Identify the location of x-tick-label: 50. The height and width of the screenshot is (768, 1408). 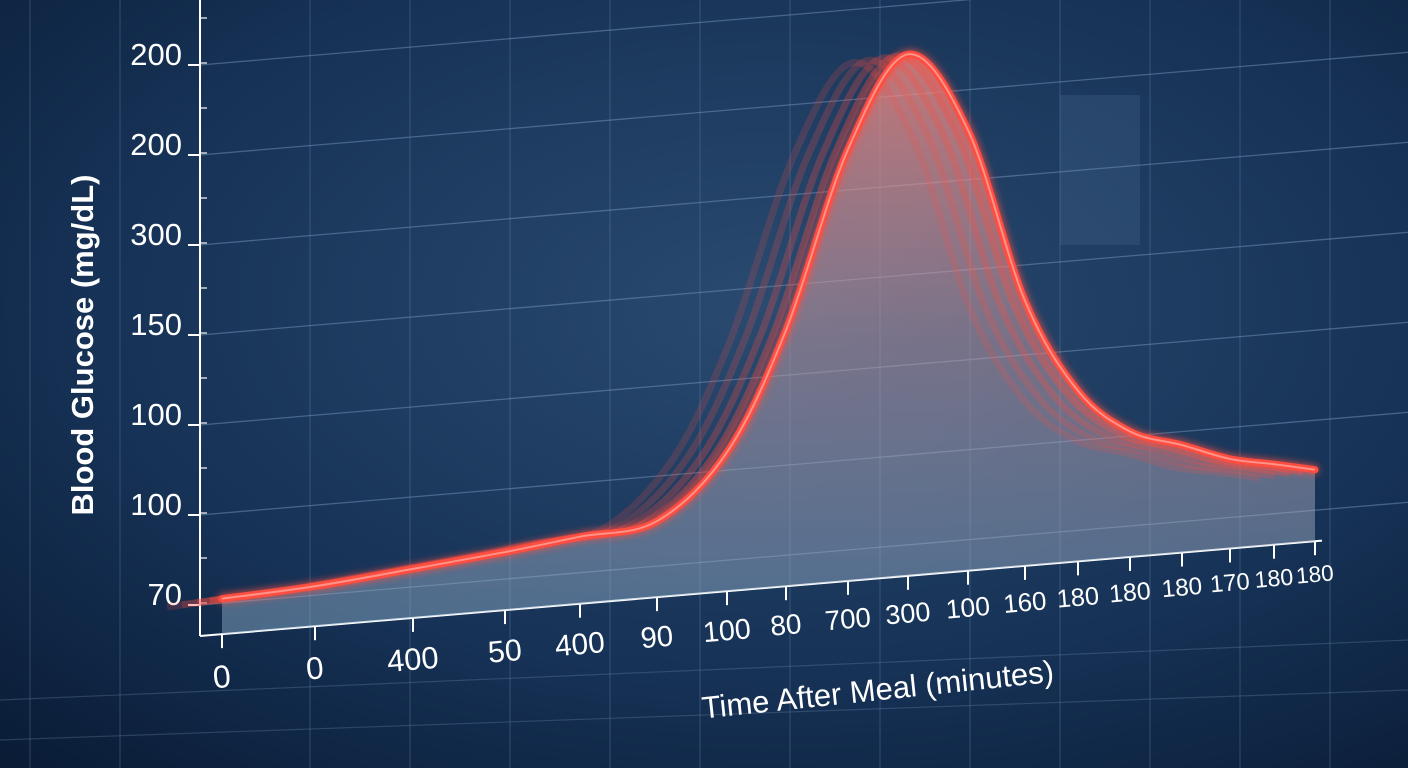
(505, 651).